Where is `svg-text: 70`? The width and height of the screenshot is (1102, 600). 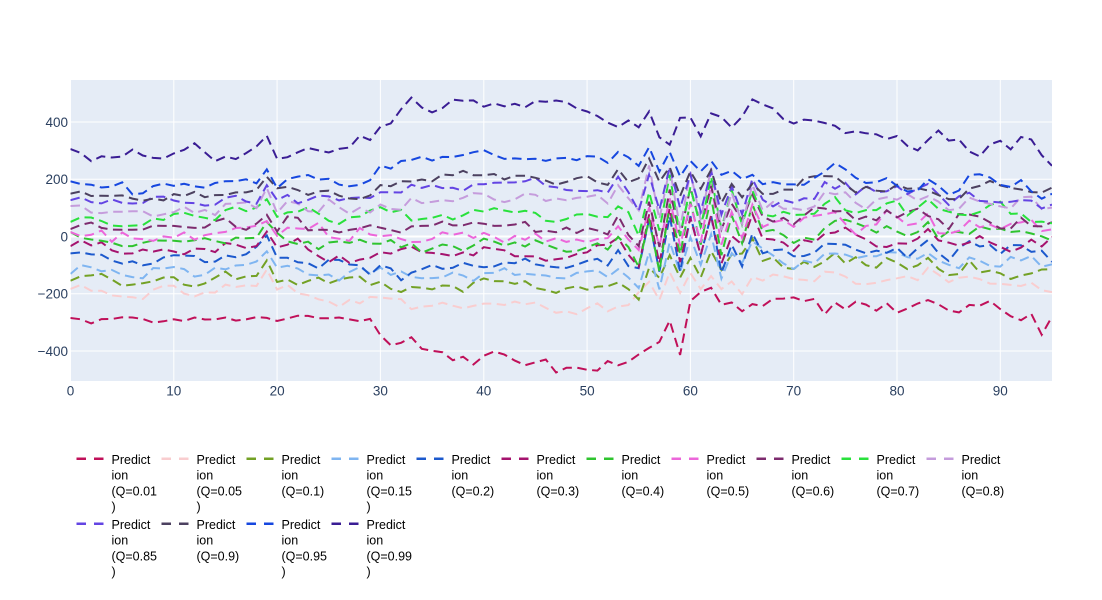
svg-text: 70 is located at coordinates (793, 391).